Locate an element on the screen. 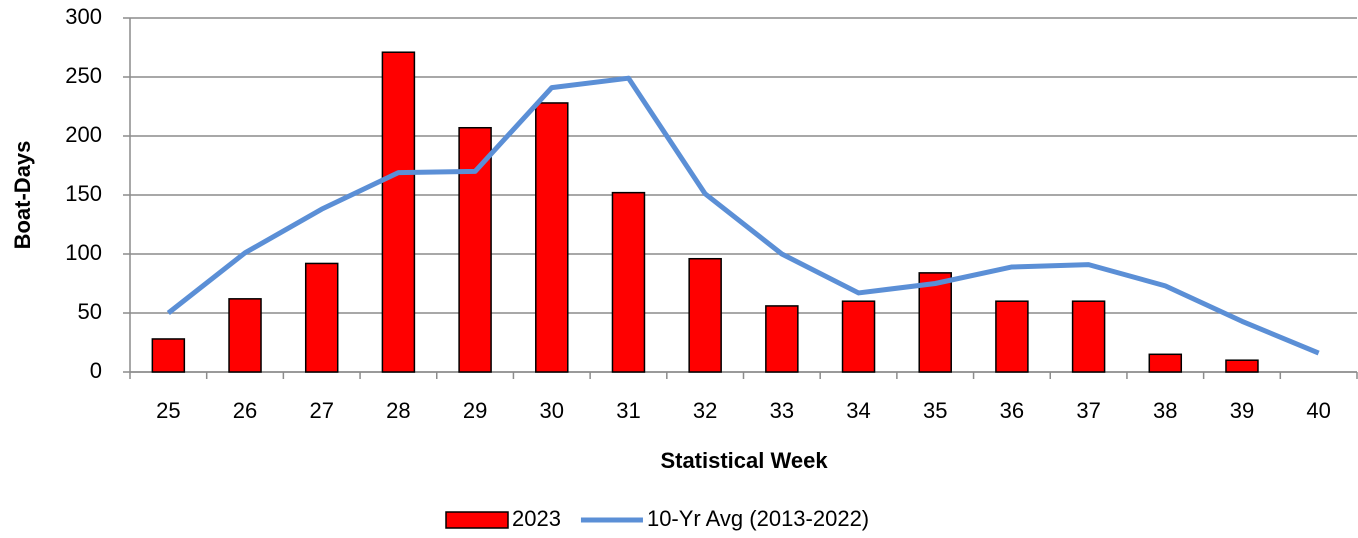 This screenshot has height=538, width=1358. x-tick-label: 38 is located at coordinates (1165, 410).